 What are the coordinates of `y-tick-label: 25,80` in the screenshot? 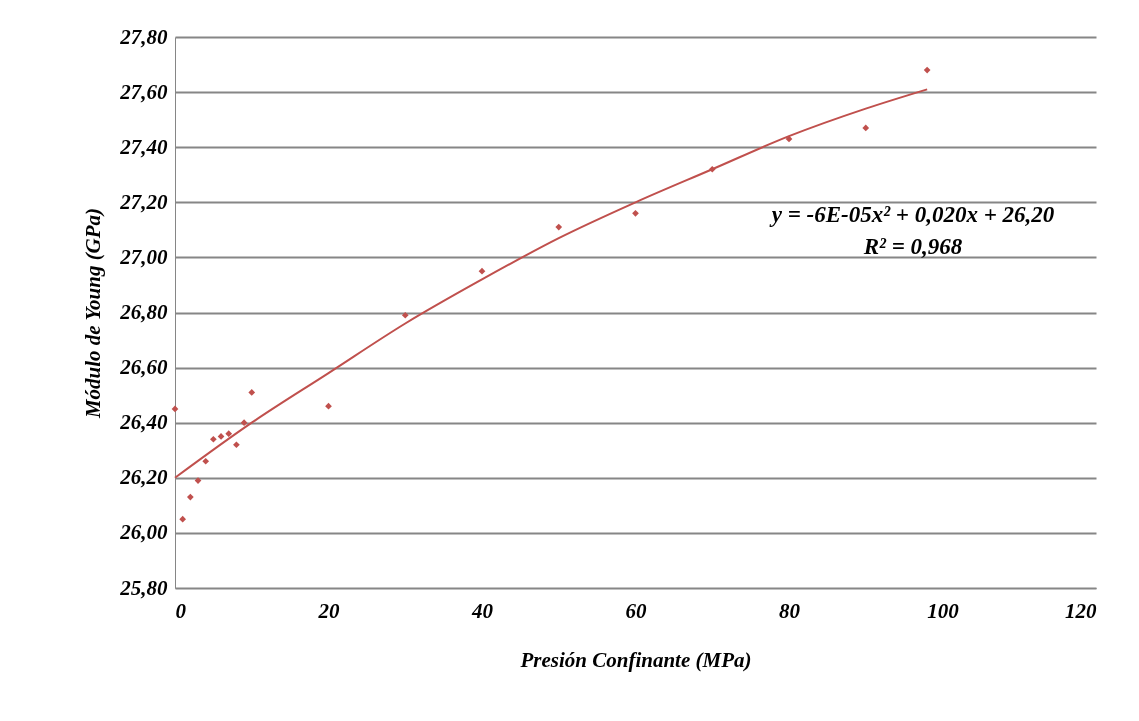 It's located at (143, 587).